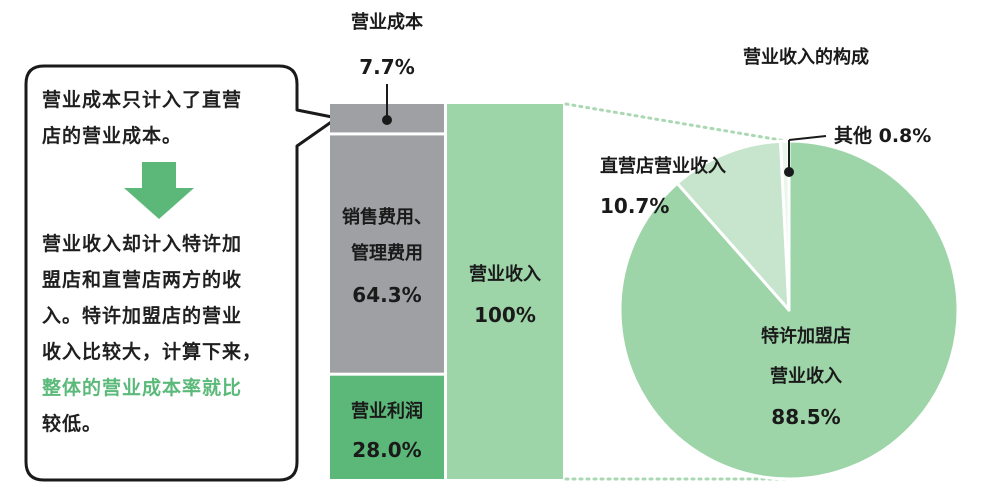 The height and width of the screenshot is (497, 989). Describe the element at coordinates (663, 166) in the screenshot. I see `direct-slice-label: 直营店营业收入` at that location.